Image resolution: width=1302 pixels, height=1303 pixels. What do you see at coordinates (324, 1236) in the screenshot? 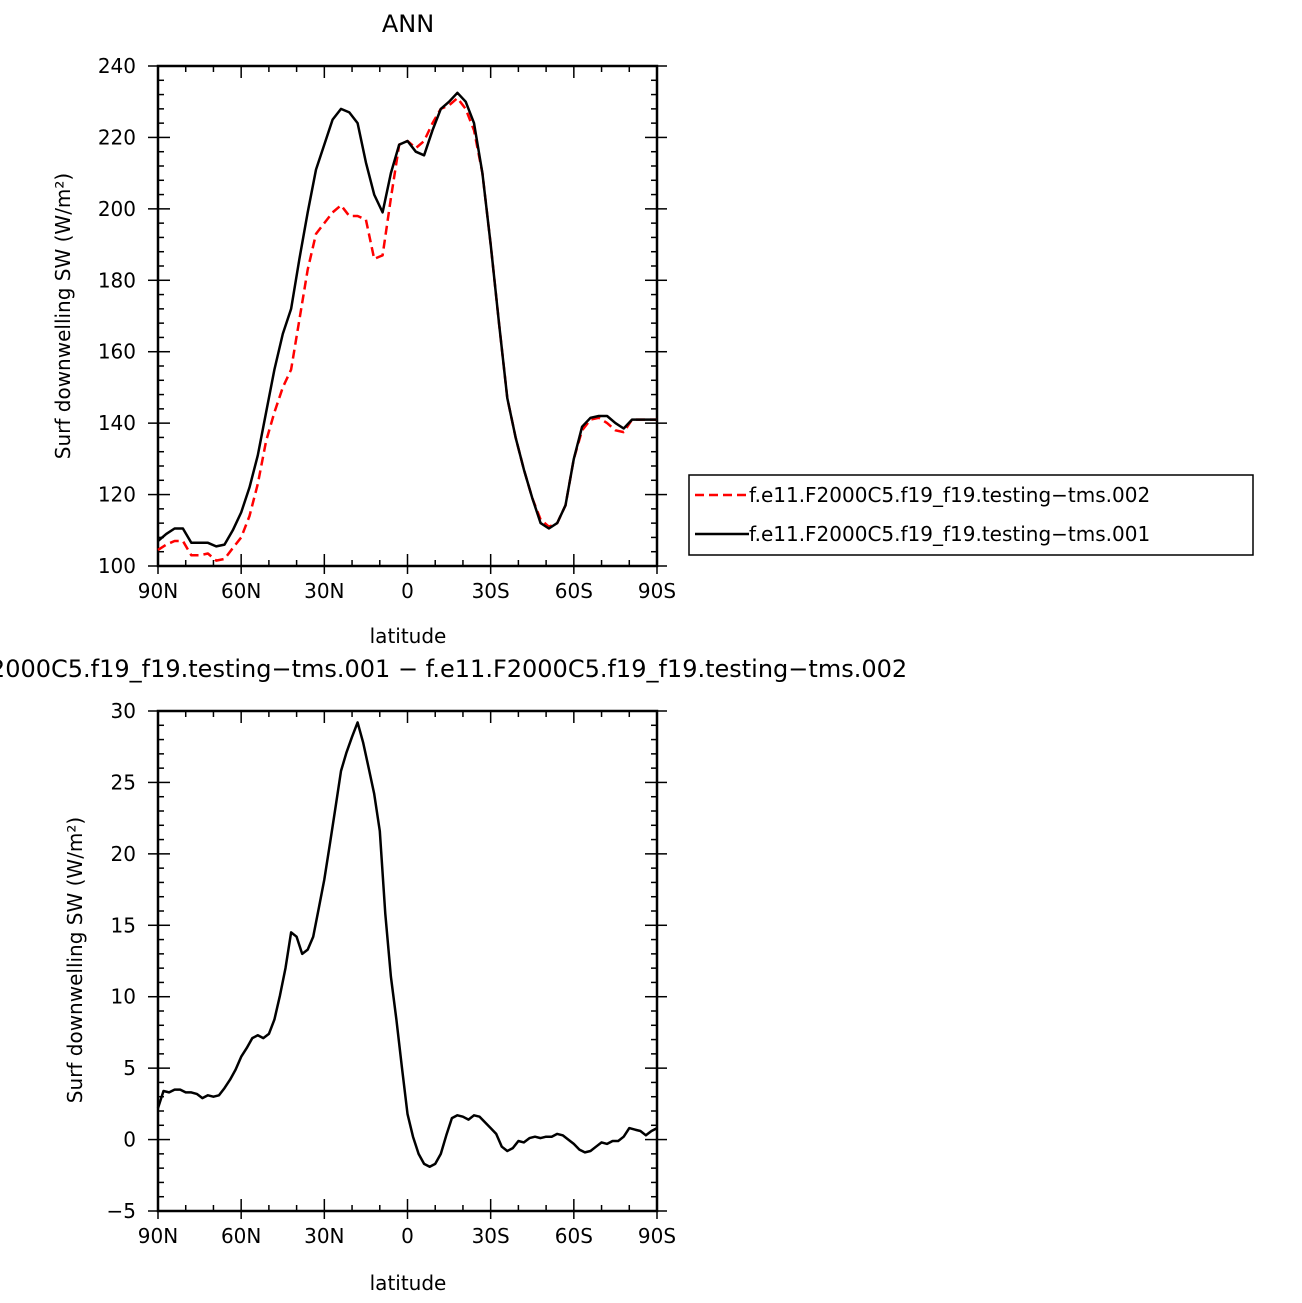
I see `bottom-x-tick-label: 30N` at bounding box center [324, 1236].